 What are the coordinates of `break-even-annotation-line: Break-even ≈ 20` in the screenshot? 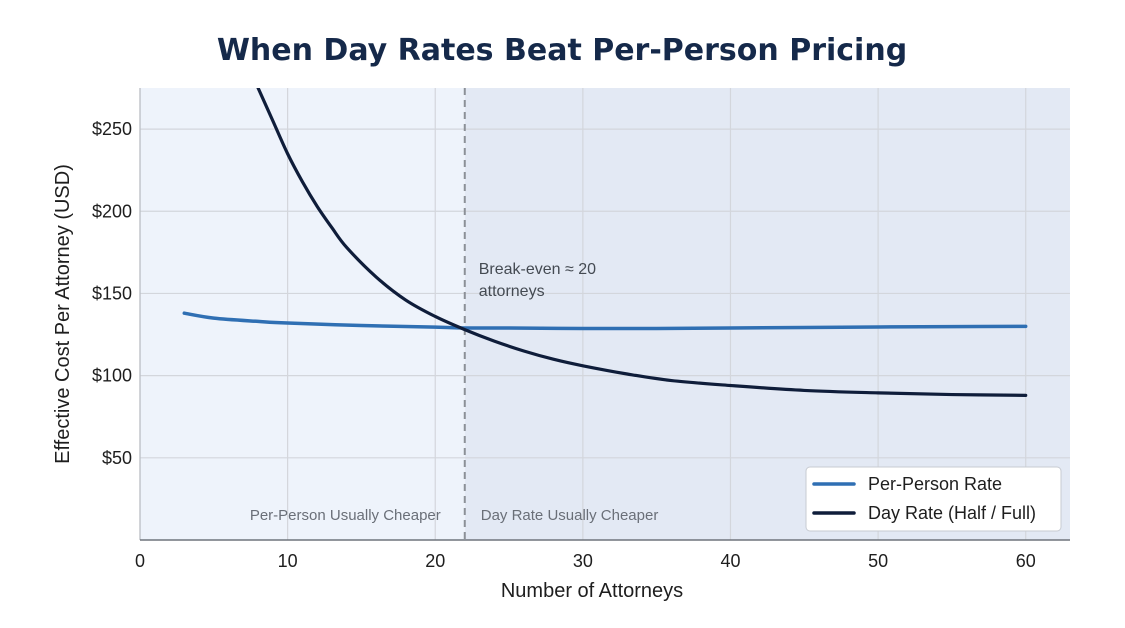 It's located at (537, 269).